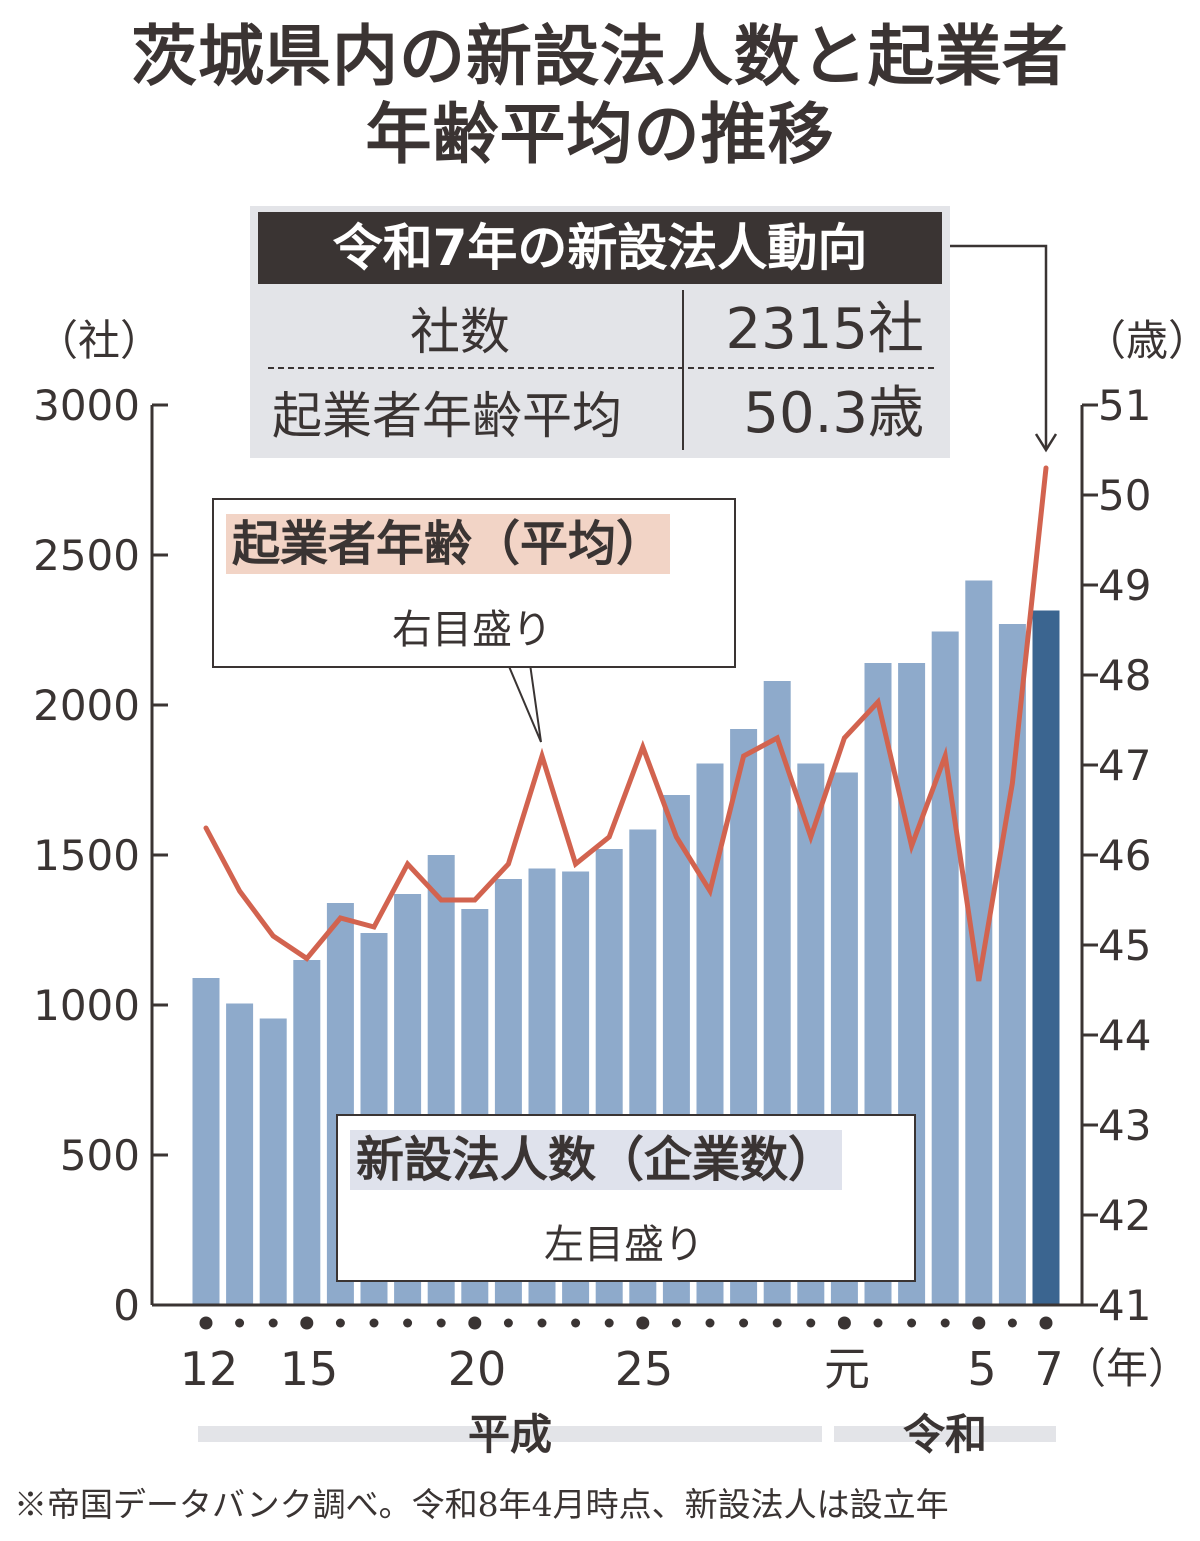 This screenshot has height=1541, width=1200. Describe the element at coordinates (600, 56) in the screenshot. I see `chart-title-line-1: 茨城県内の新設法人数と起業者` at that location.